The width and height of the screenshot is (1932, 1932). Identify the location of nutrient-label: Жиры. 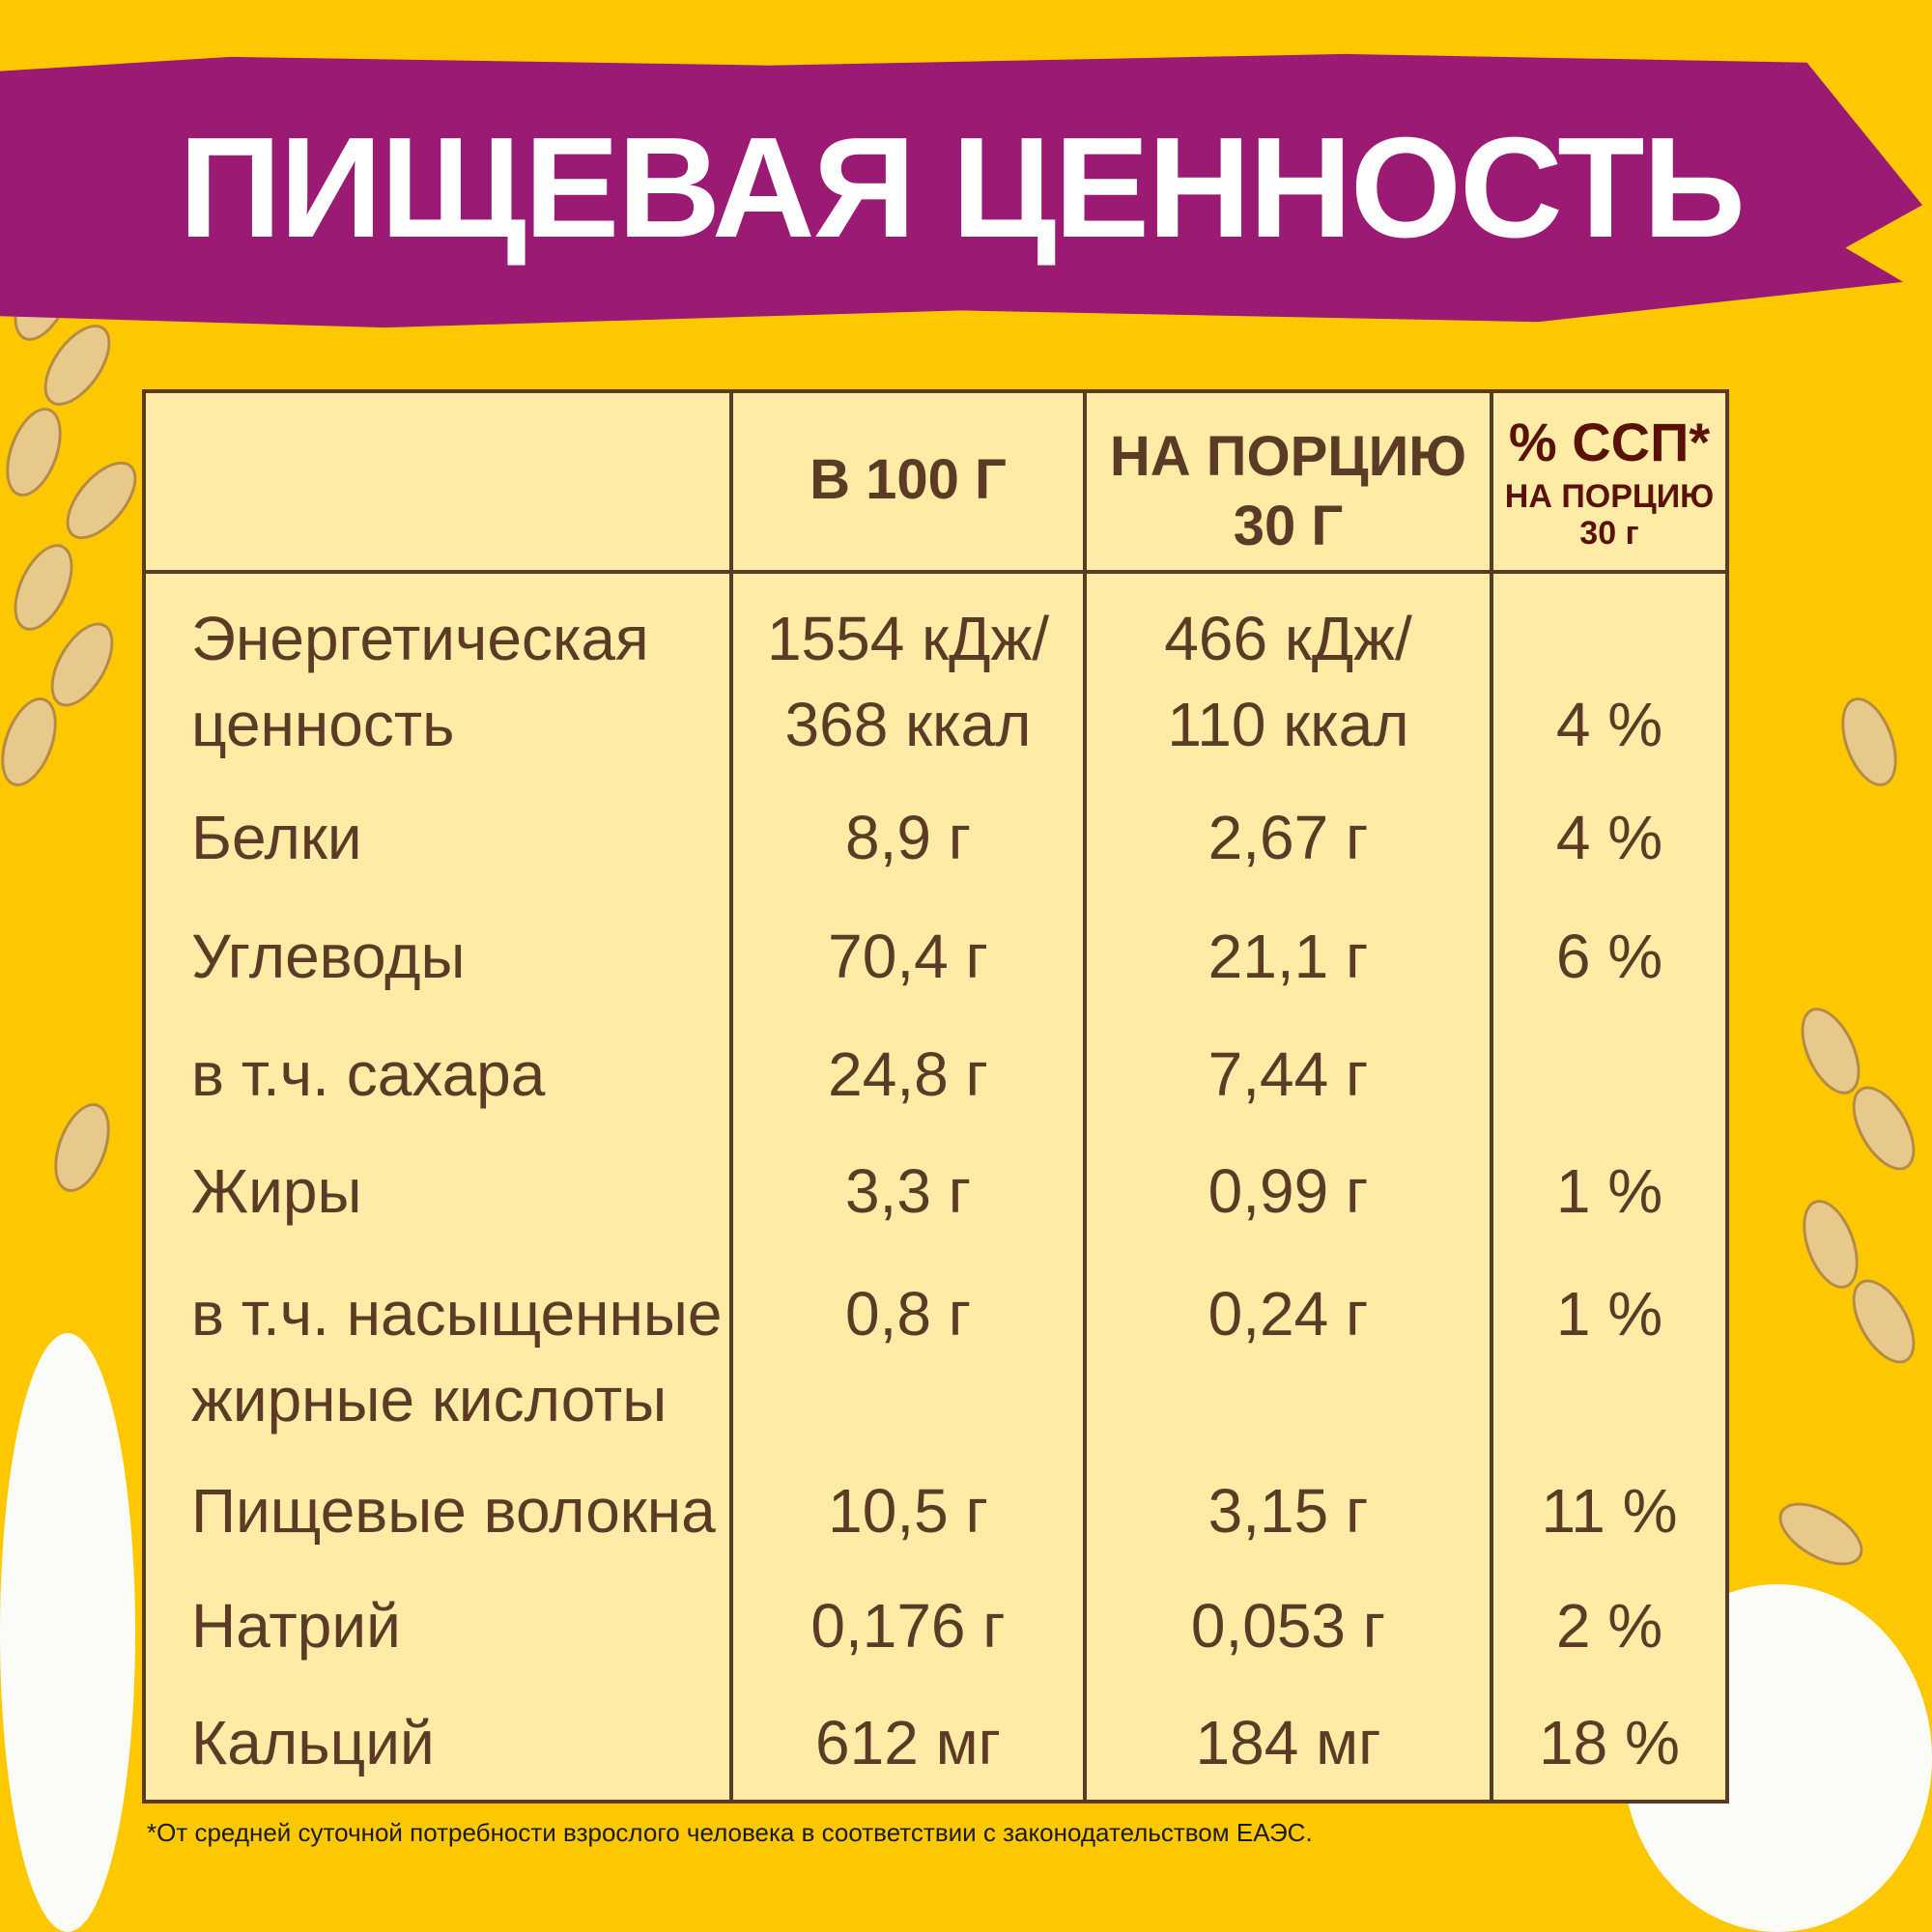
(276, 1191).